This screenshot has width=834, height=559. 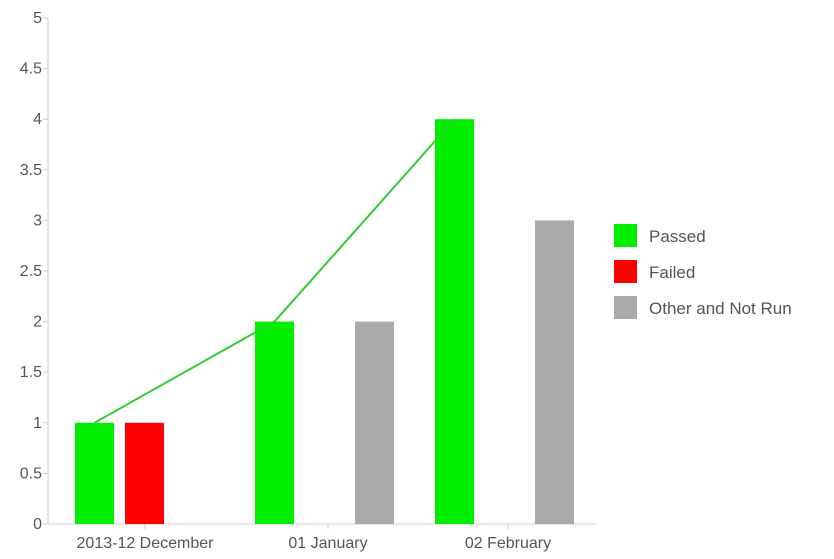 I want to click on x-tick-label: 2013-12 December, so click(x=146, y=543).